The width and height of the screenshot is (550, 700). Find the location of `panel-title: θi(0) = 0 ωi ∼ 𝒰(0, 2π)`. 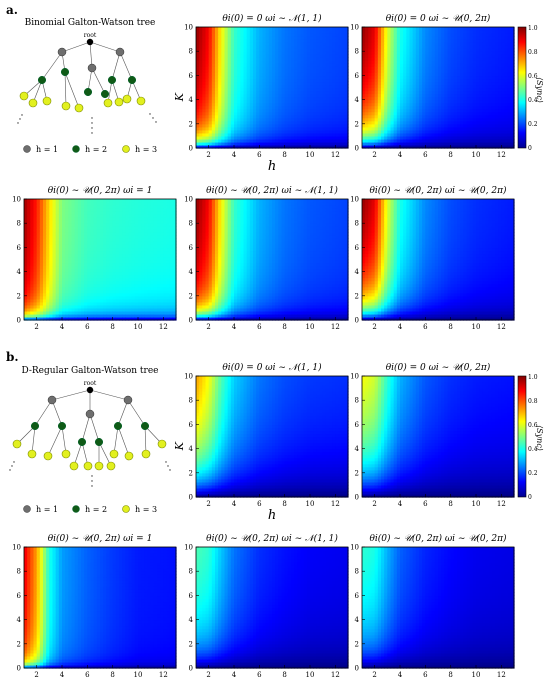

panel-title: θi(0) = 0 ωi ∼ 𝒰(0, 2π) is located at coordinates (438, 18).